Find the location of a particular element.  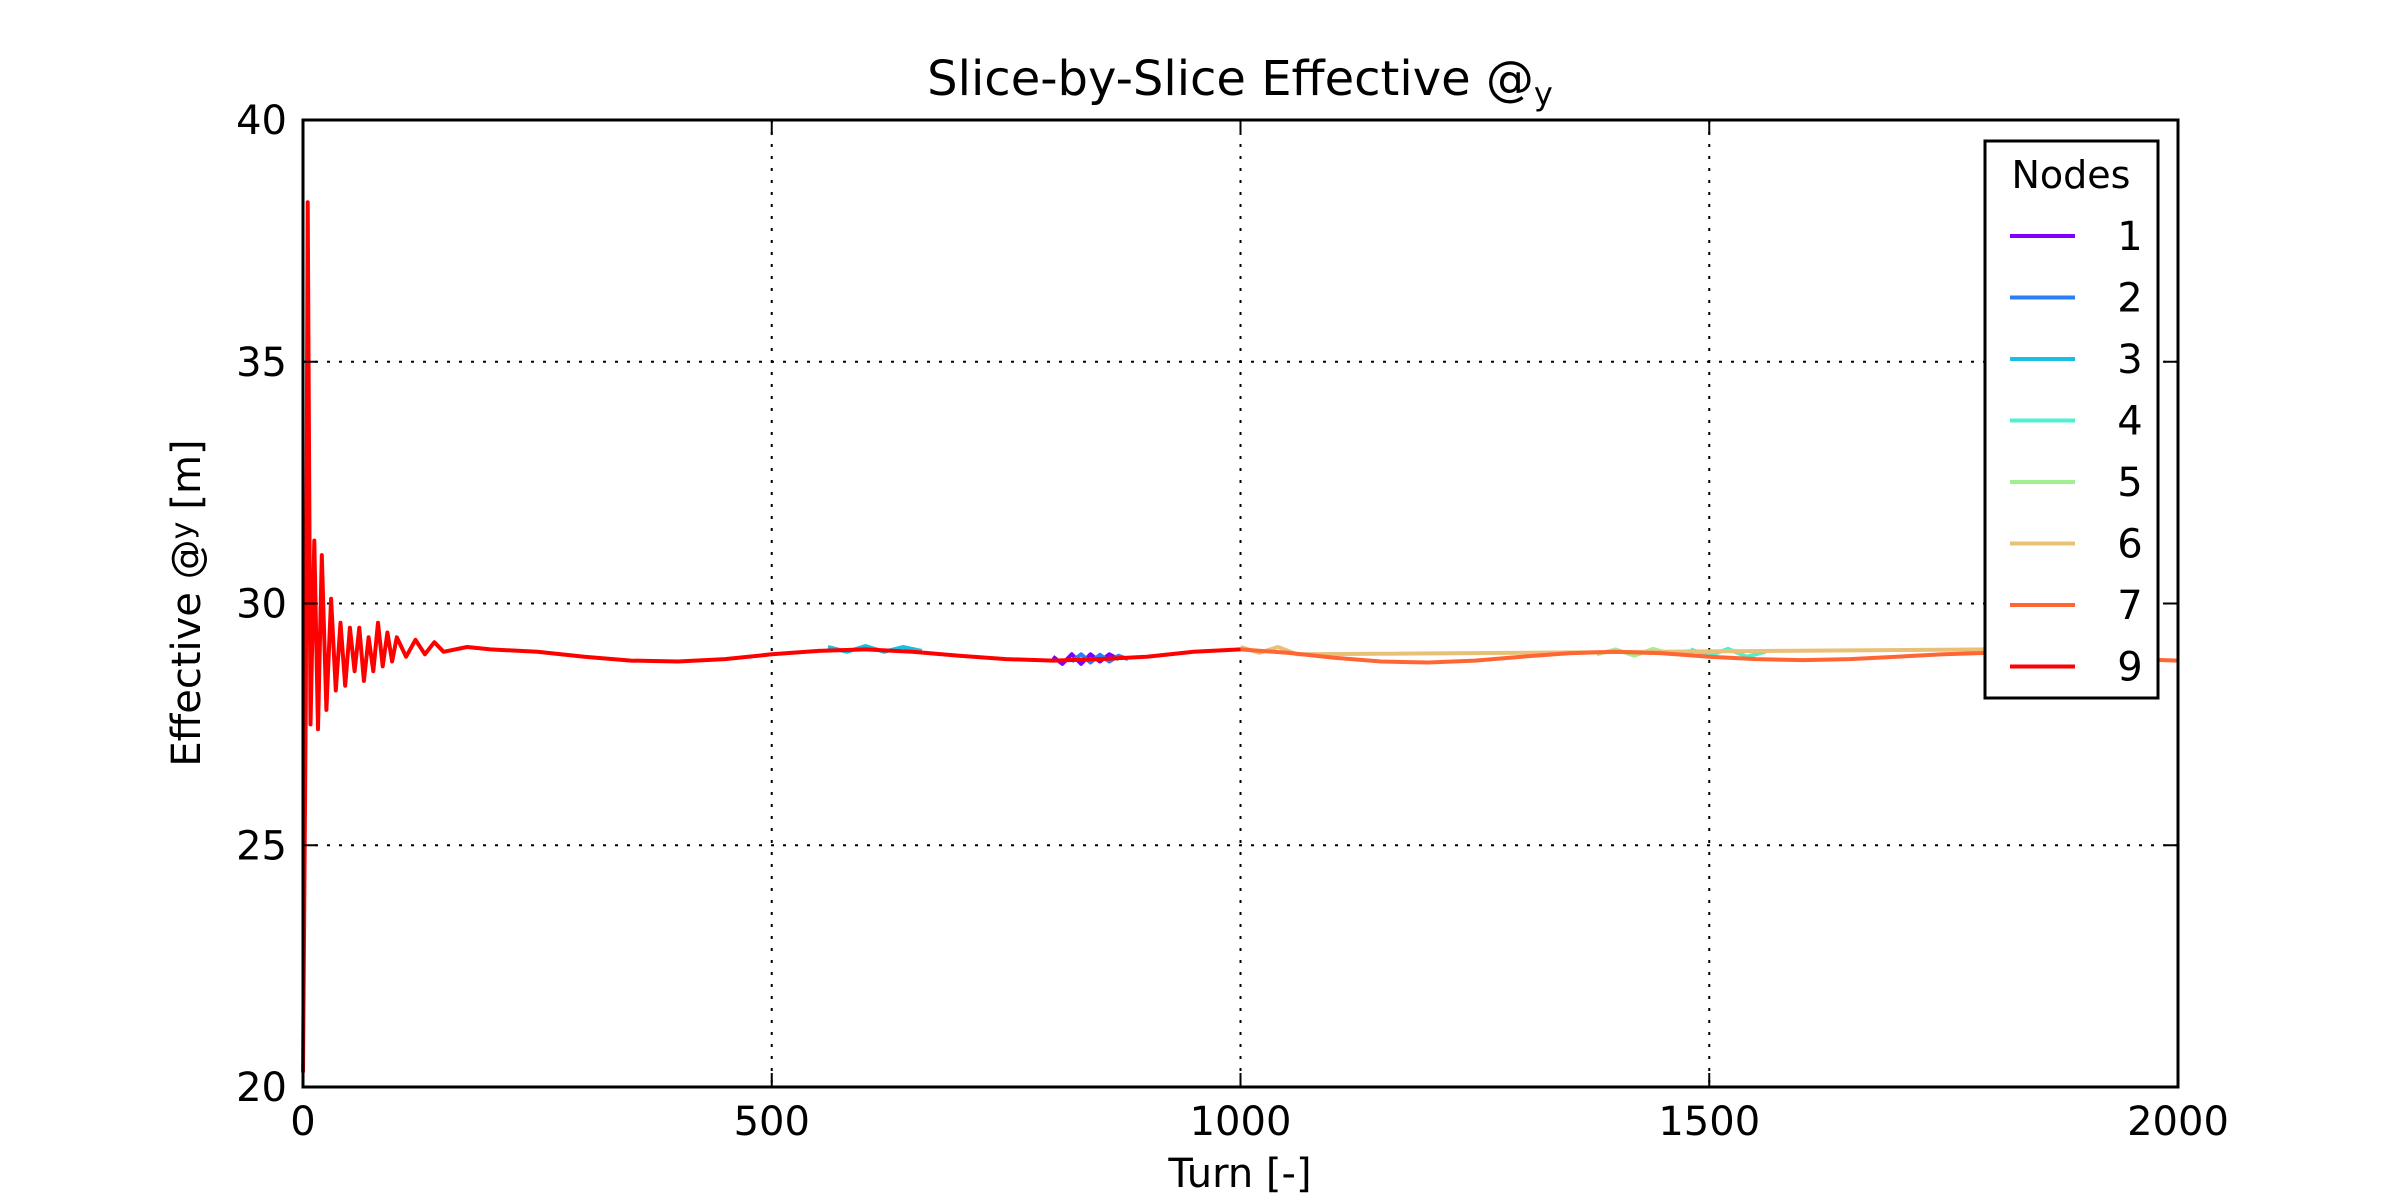

x-tick-label: 500 is located at coordinates (772, 1122).